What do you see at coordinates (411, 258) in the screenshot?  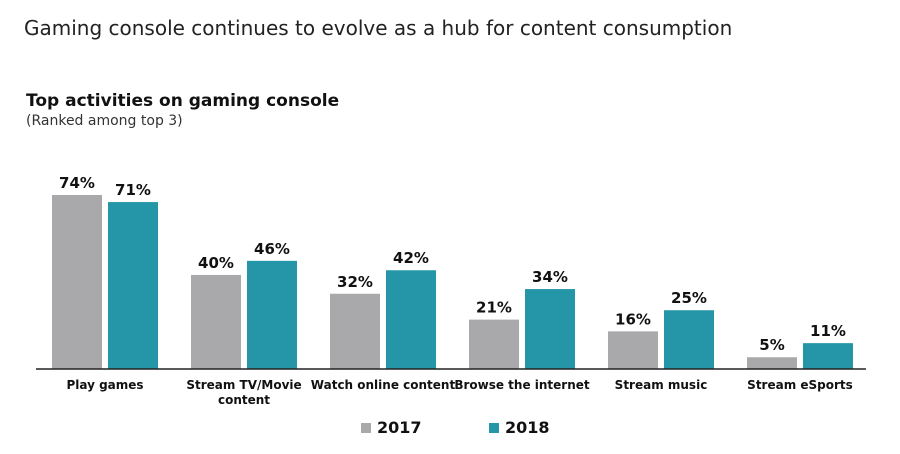 I see `value-label-2018-2: 42%` at bounding box center [411, 258].